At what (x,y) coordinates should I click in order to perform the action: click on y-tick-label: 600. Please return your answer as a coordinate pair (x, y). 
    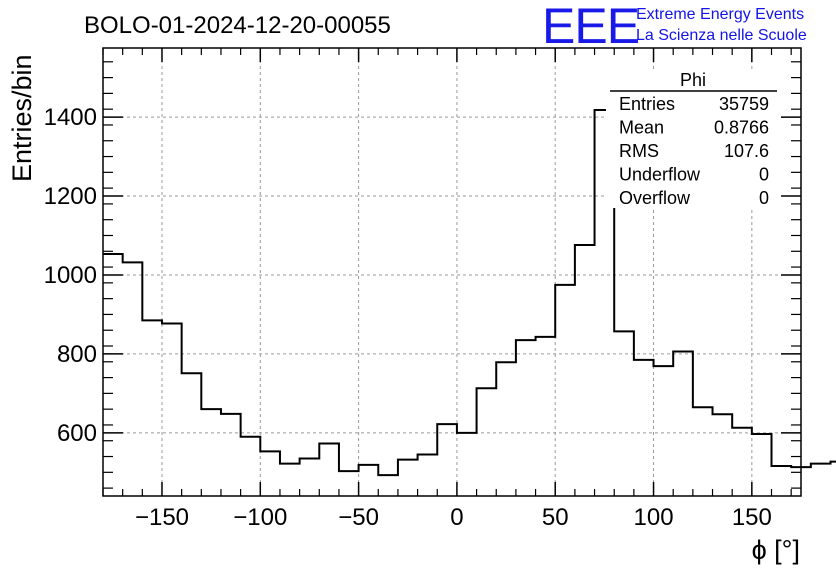
    Looking at the image, I should click on (77, 433).